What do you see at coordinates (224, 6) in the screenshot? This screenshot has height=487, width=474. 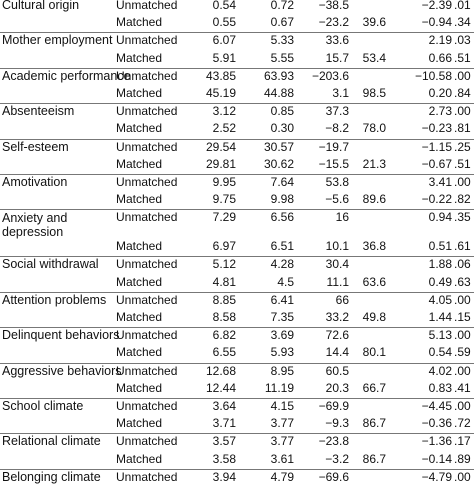 I see `treated-mean-cell: 0.54` at bounding box center [224, 6].